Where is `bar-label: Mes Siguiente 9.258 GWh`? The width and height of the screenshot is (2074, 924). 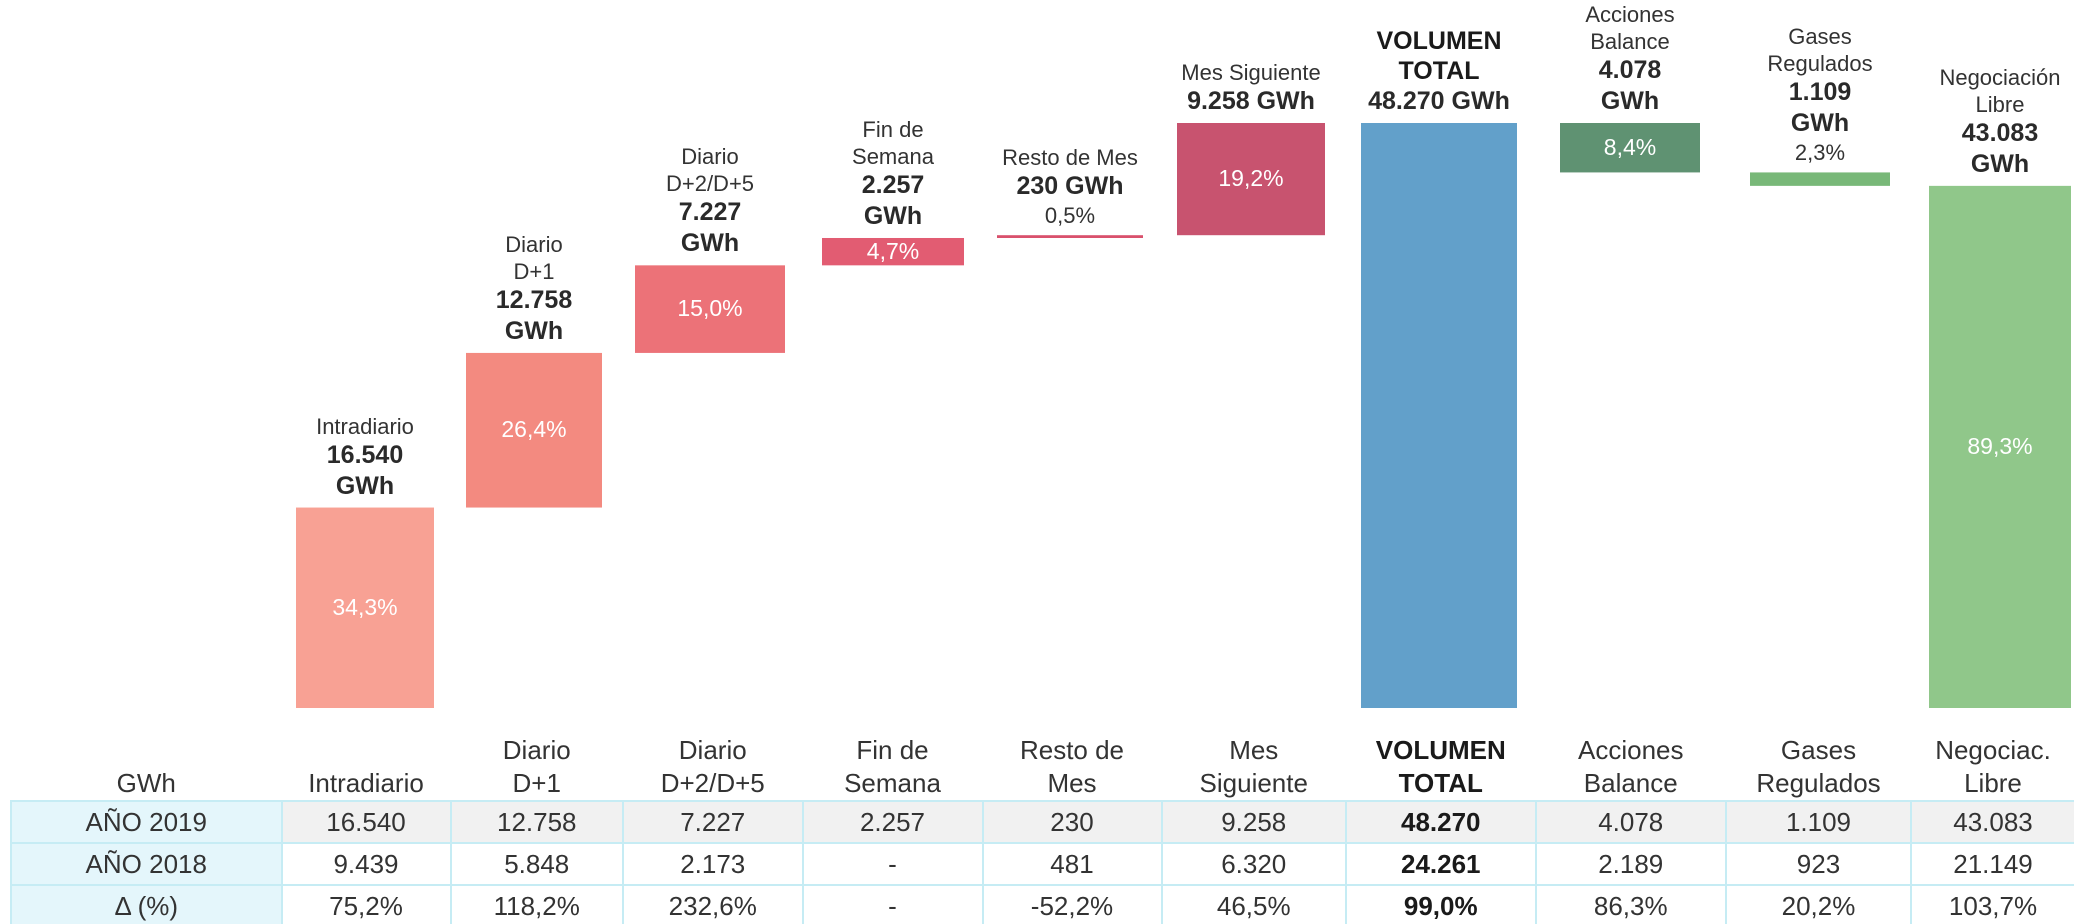
bar-label: Mes Siguiente 9.258 GWh is located at coordinates (1251, 88).